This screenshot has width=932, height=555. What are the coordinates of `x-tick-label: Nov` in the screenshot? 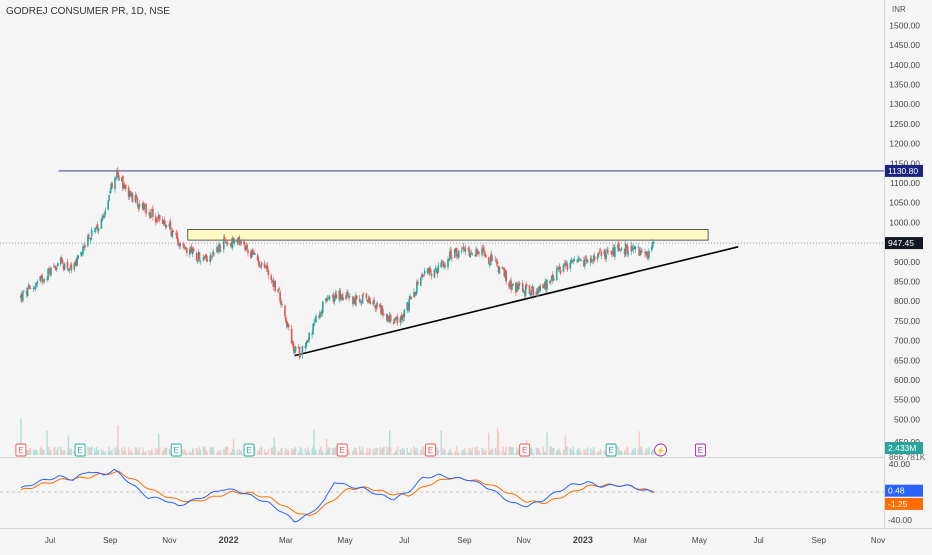 It's located at (169, 540).